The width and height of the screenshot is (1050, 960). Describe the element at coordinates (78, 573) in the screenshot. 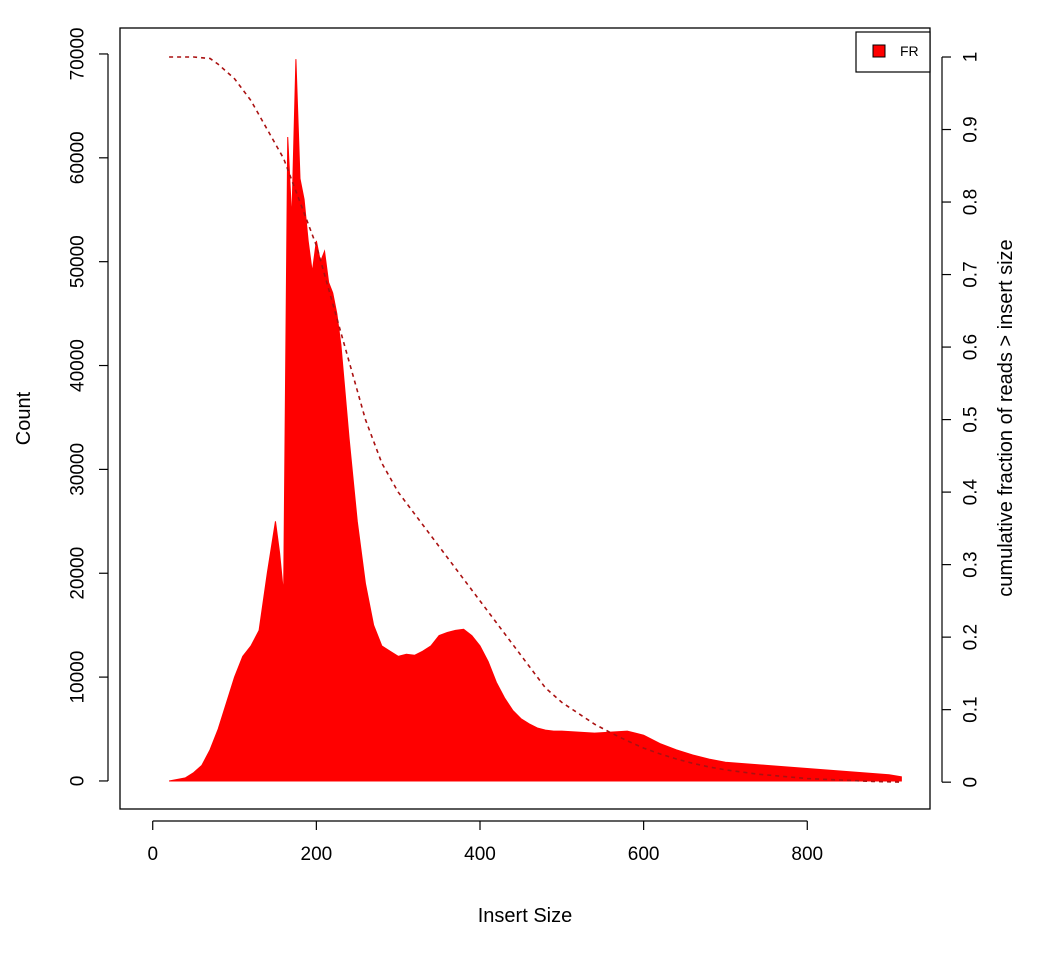

I see `y-tick-label: 20000` at that location.